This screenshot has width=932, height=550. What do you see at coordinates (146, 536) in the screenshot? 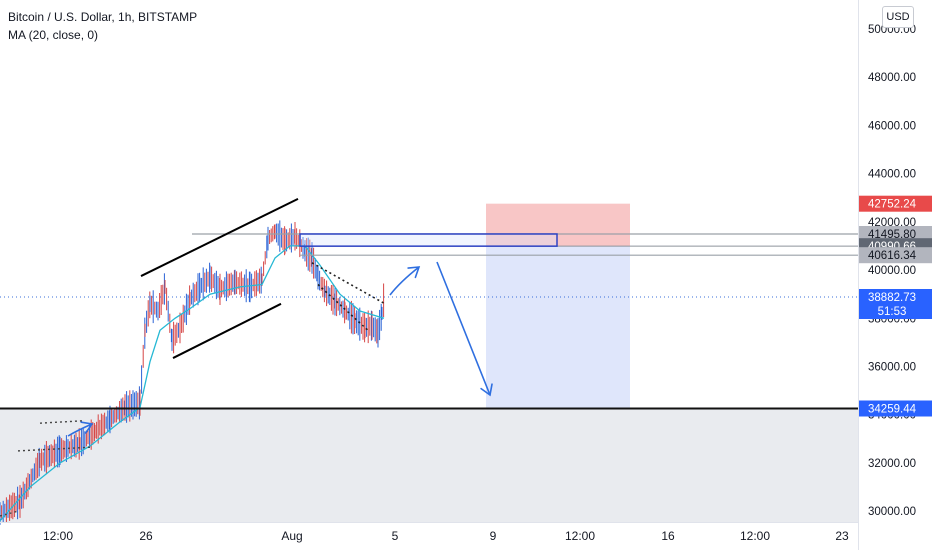
I see `time-tick-label: 26` at bounding box center [146, 536].